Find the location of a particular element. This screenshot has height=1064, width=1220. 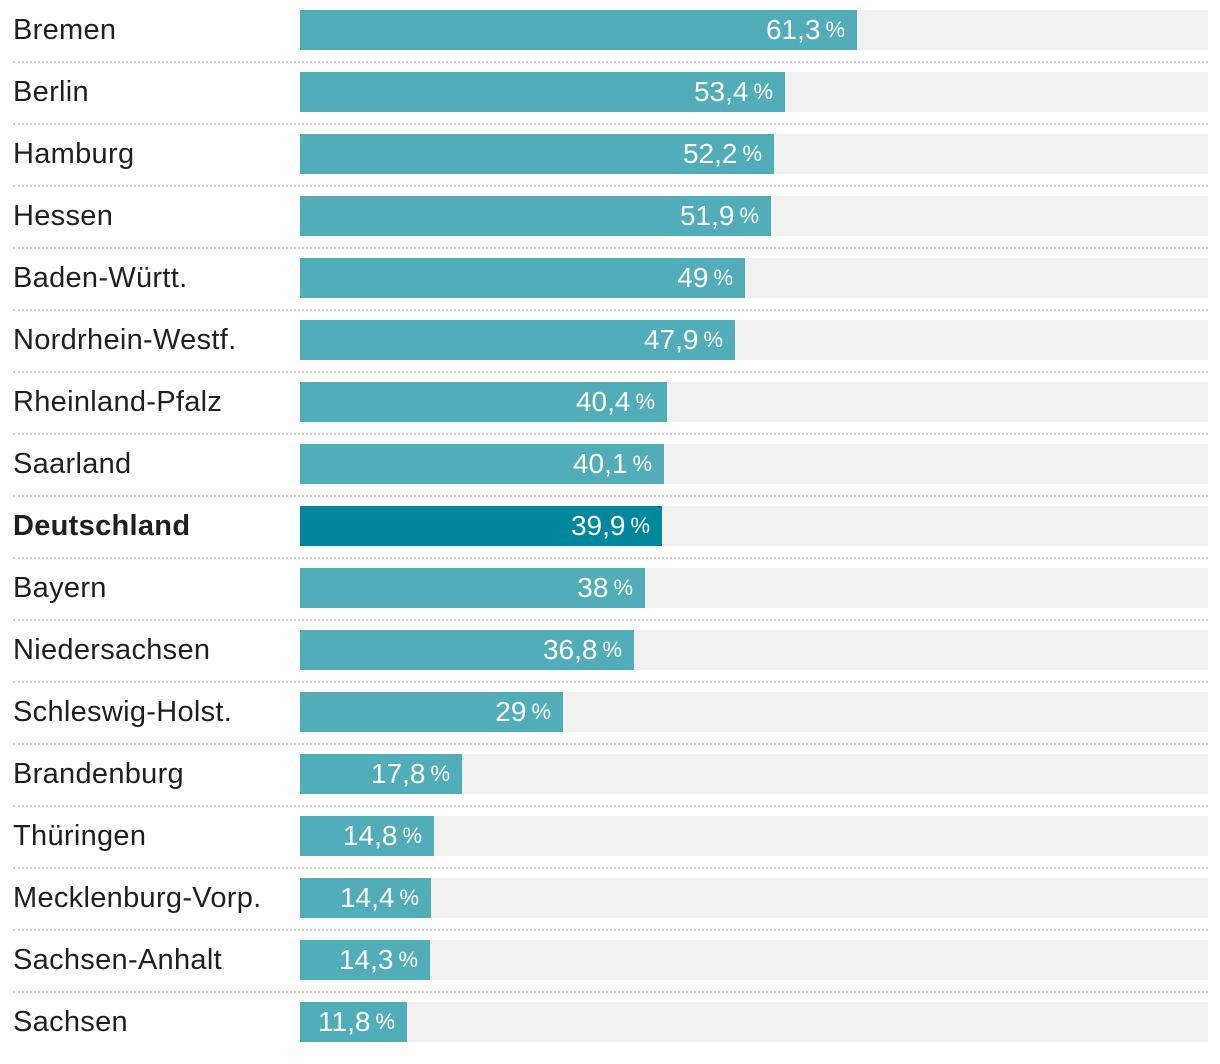

category-label: Saarland is located at coordinates (72, 464).